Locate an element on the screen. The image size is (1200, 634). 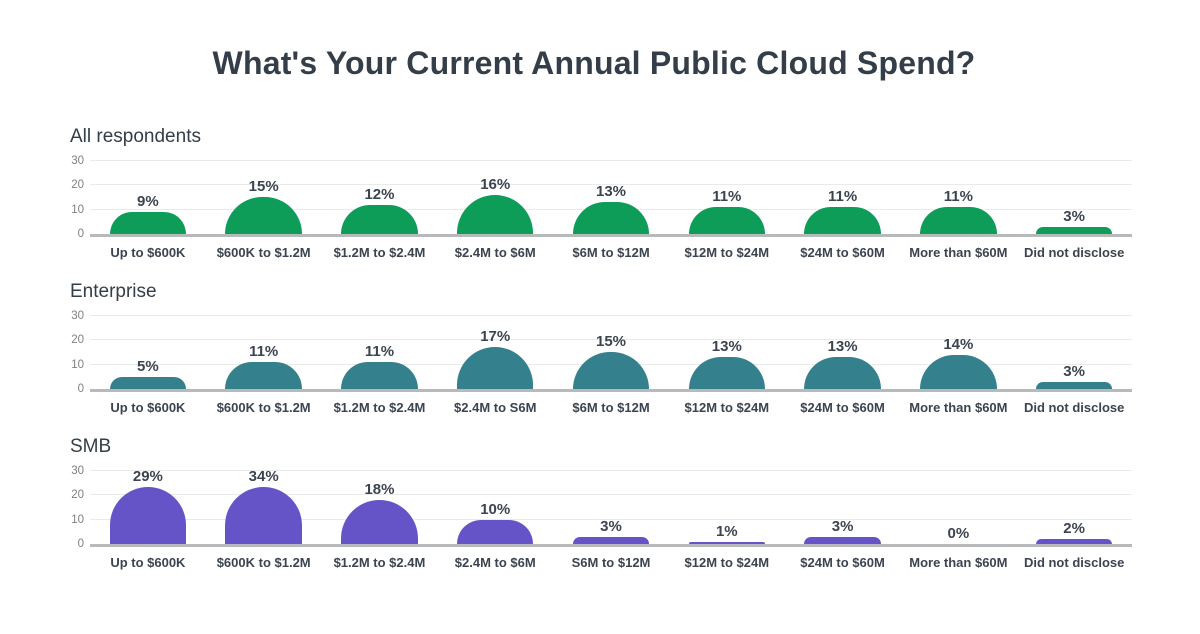
bar-column: 14% is located at coordinates (958, 351).